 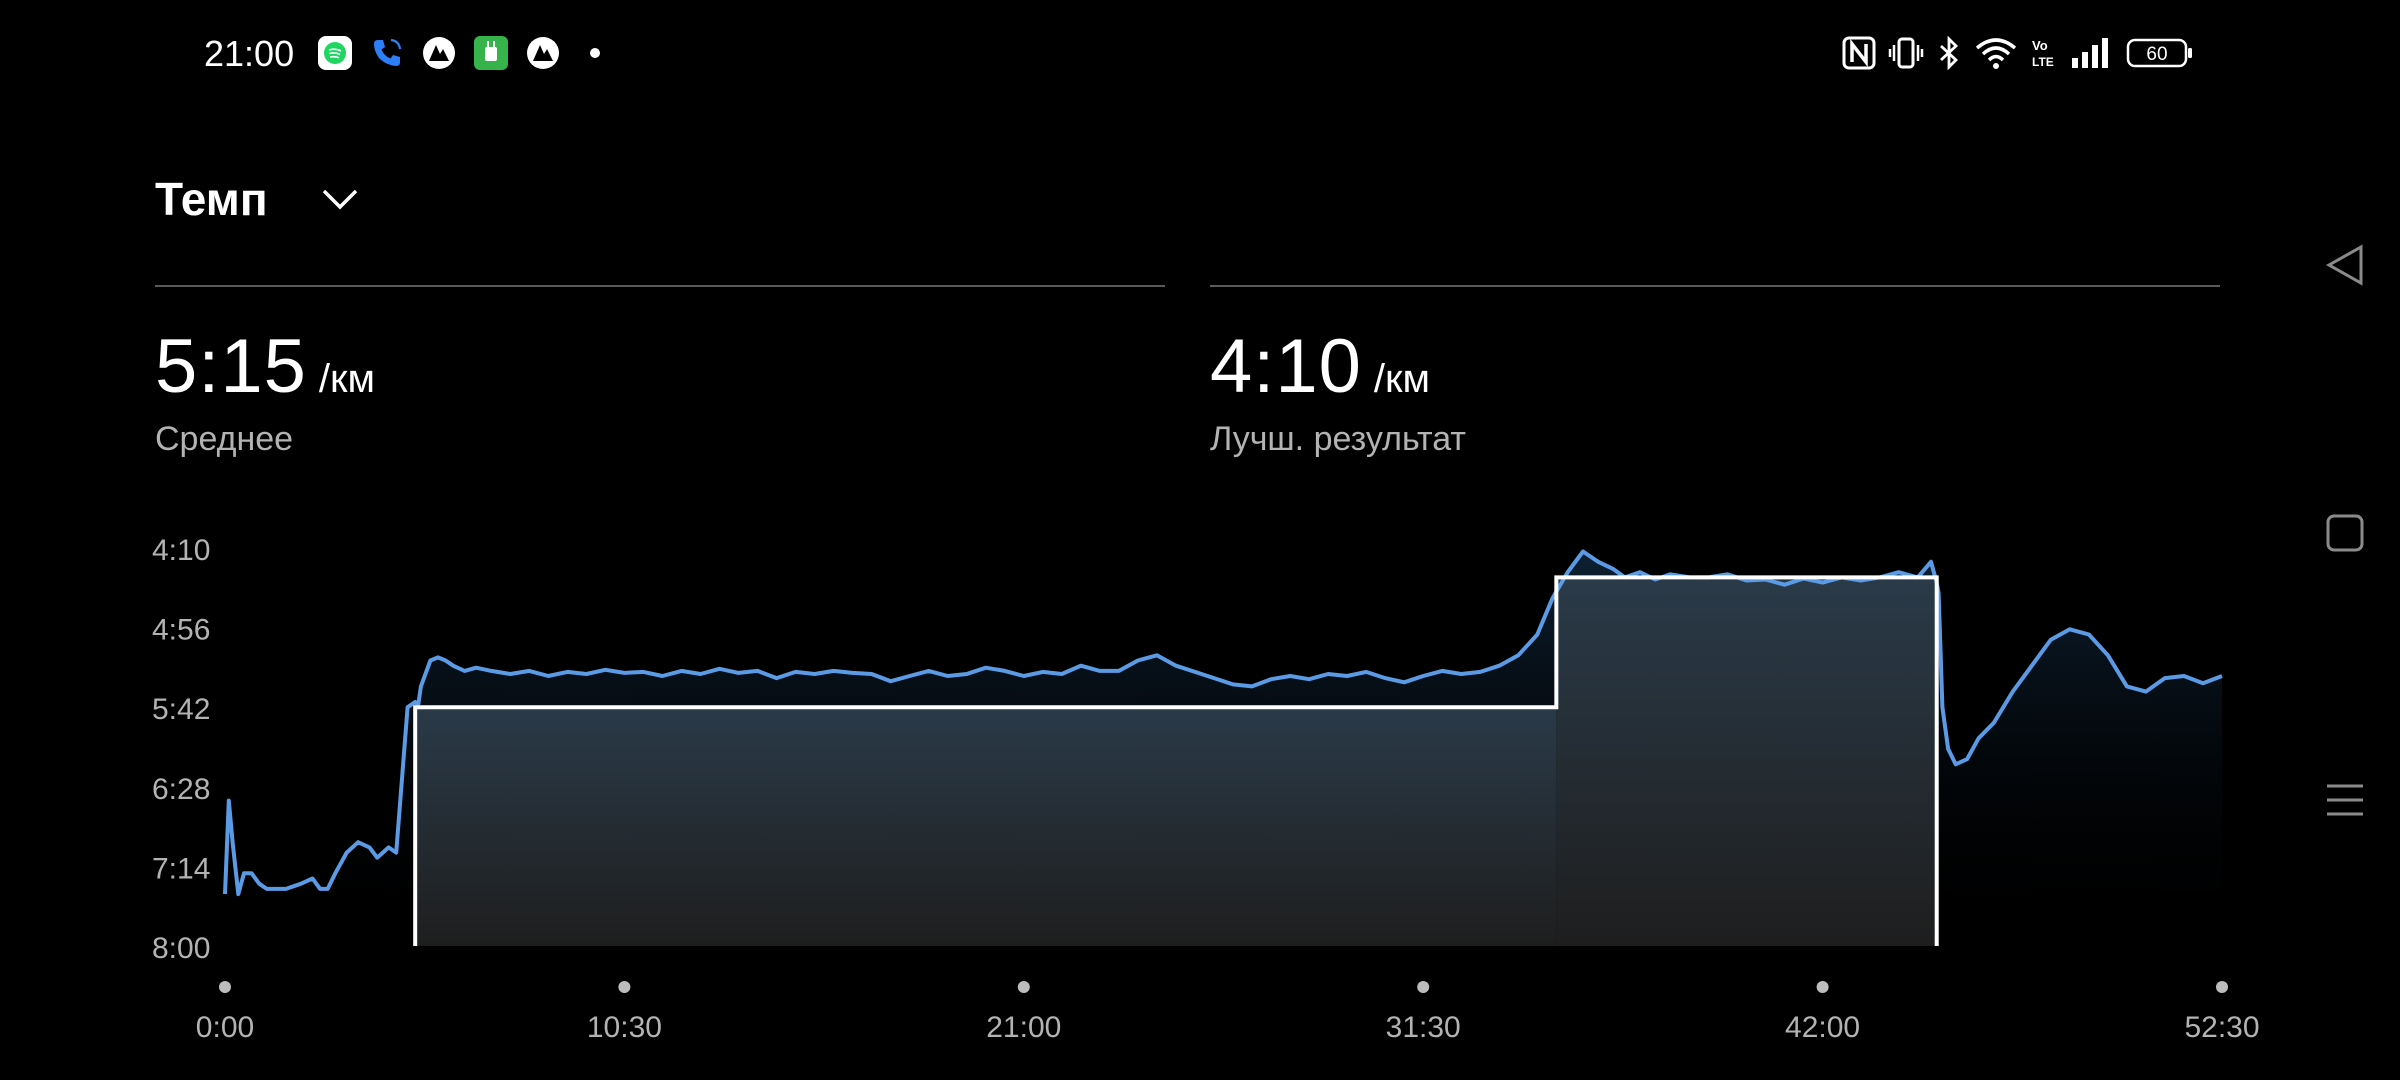 I want to click on status-time: 21:00, so click(x=249, y=53).